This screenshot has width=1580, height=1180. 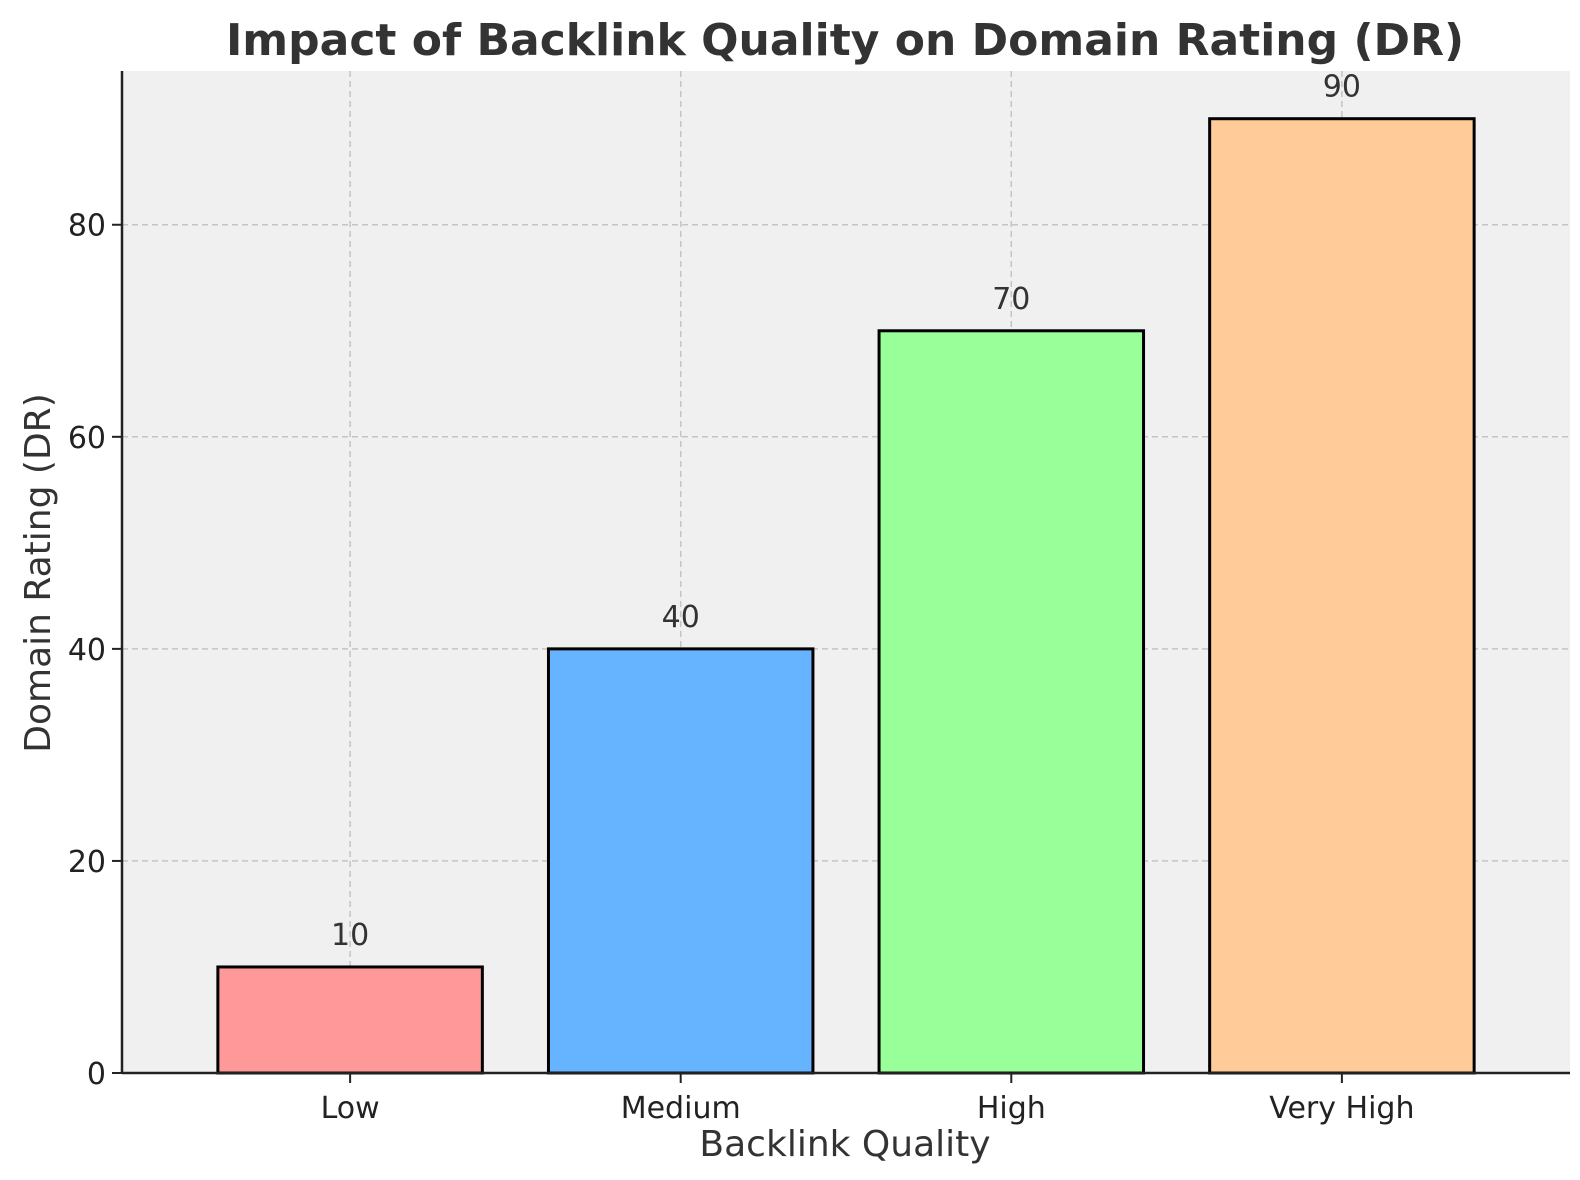 What do you see at coordinates (96, 1074) in the screenshot?
I see `y-tick-label: 0` at bounding box center [96, 1074].